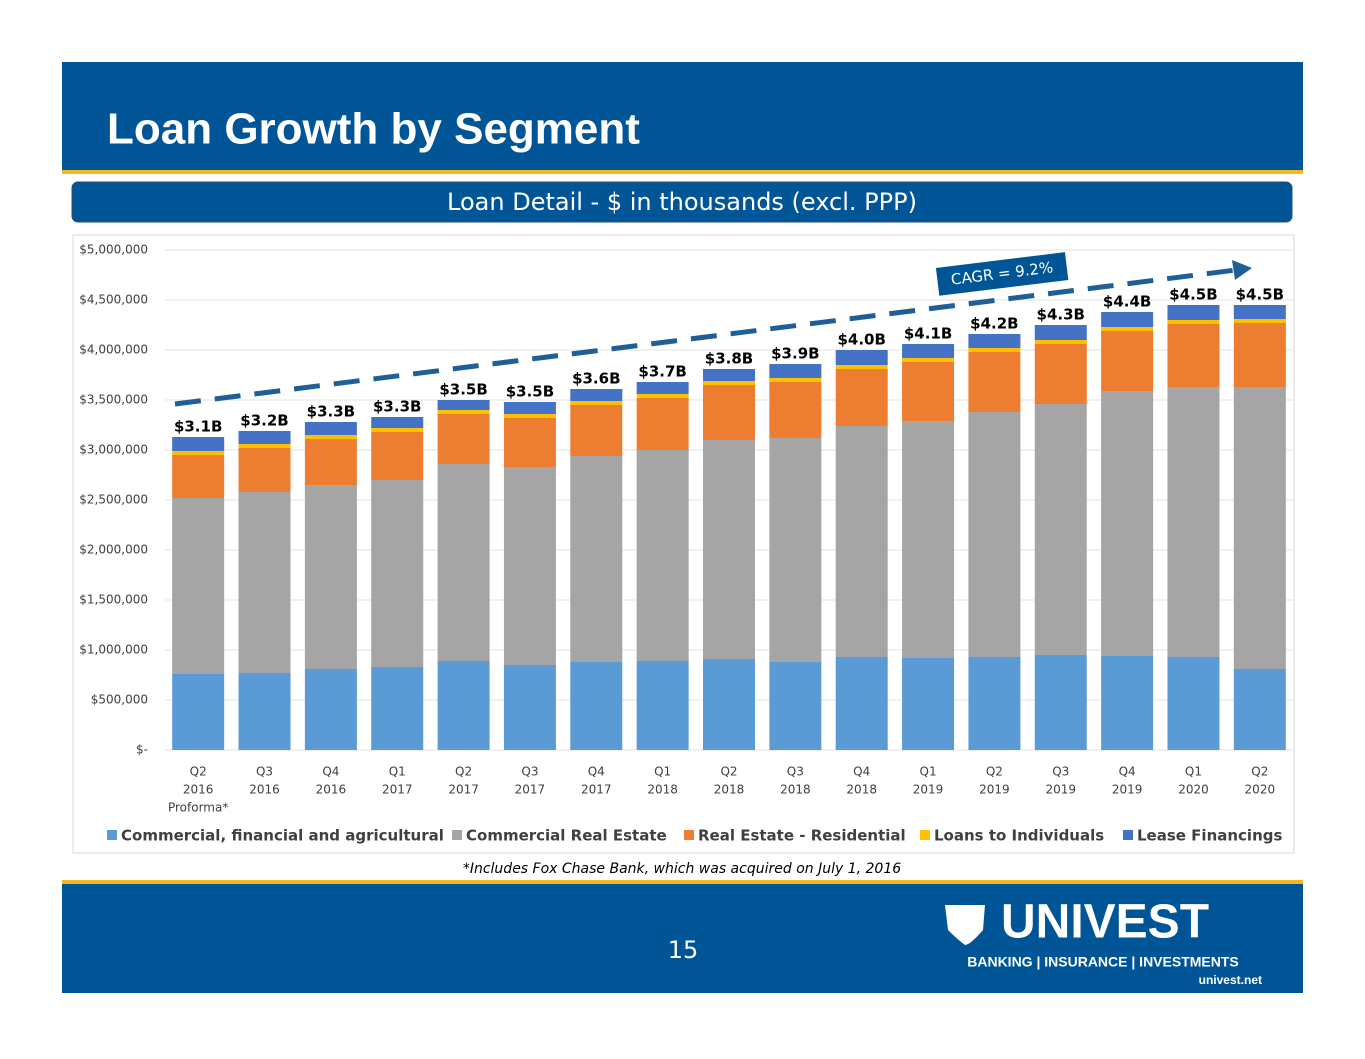 This screenshot has height=1059, width=1365. Describe the element at coordinates (802, 836) in the screenshot. I see `legend-label: Real Estate - Residential` at that location.